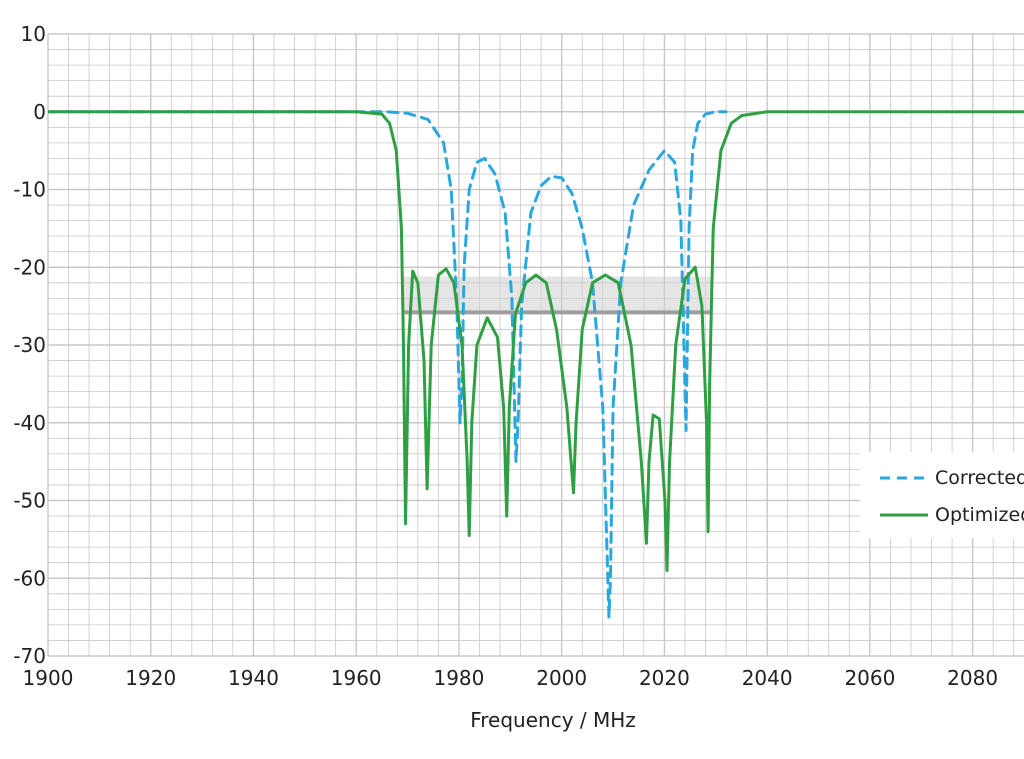 Image resolution: width=1024 pixels, height=759 pixels. I want to click on x-tick-label: 2000, so click(561, 678).